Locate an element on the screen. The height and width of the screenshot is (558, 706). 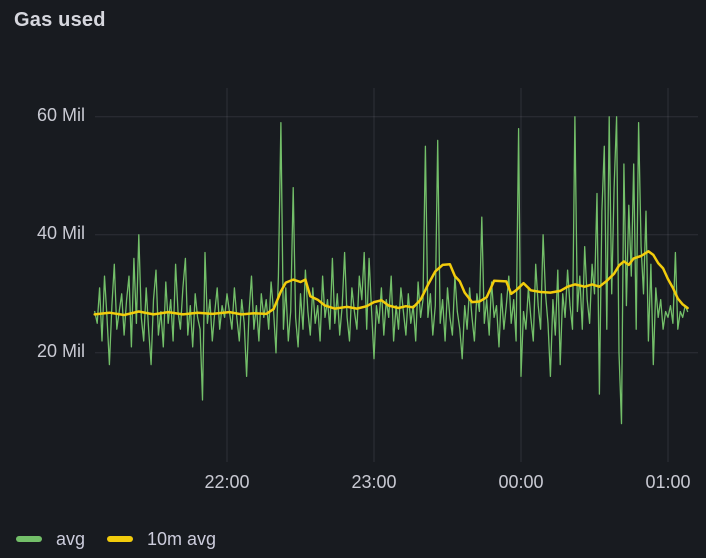
x-axis-tick-2200: 22:00 is located at coordinates (227, 482).